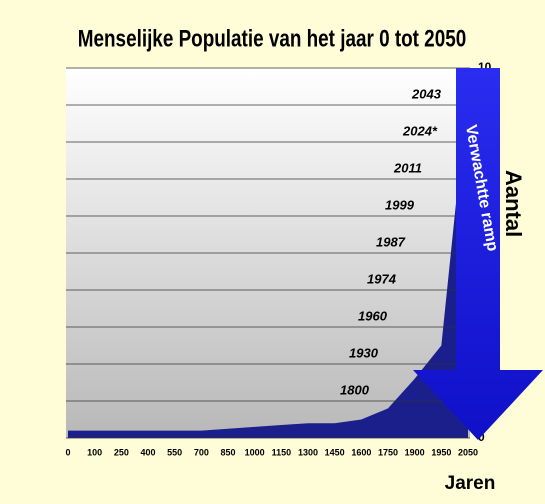  Describe the element at coordinates (468, 452) in the screenshot. I see `x-tick-label: 2050` at that location.